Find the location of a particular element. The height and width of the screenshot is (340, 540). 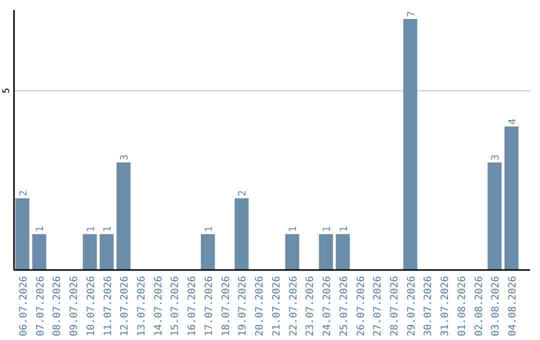

x-tick-label: 24.07.2026 is located at coordinates (328, 306).